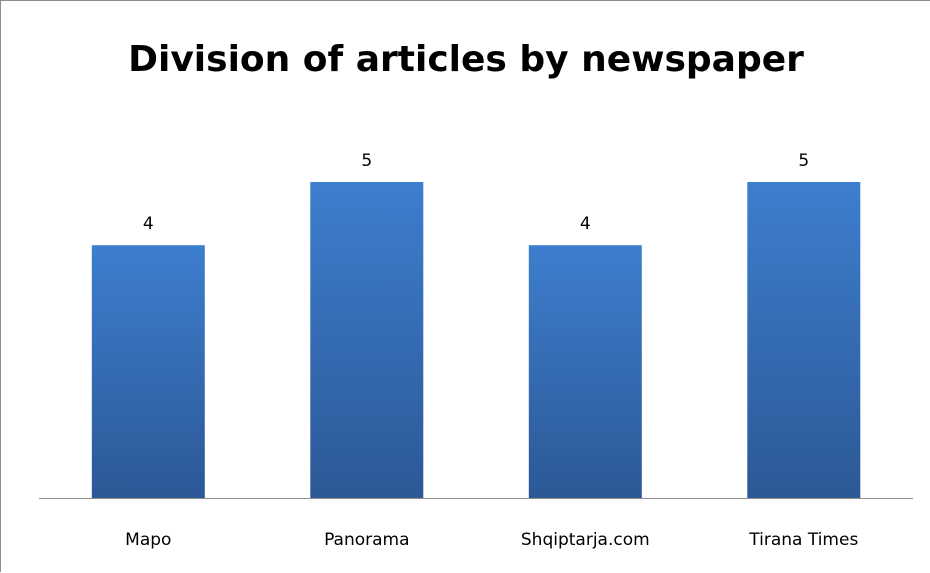 The image size is (930, 573). I want to click on x-tick-label-3: Tirana Times, so click(803, 540).